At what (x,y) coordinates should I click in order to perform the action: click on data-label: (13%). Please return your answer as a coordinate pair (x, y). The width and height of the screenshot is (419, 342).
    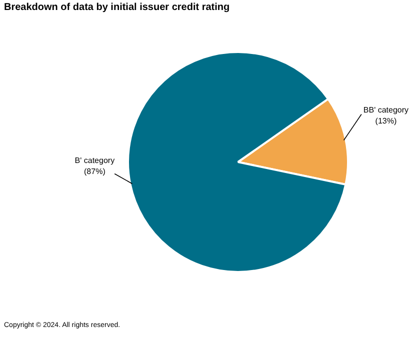
    Looking at the image, I should click on (386, 121).